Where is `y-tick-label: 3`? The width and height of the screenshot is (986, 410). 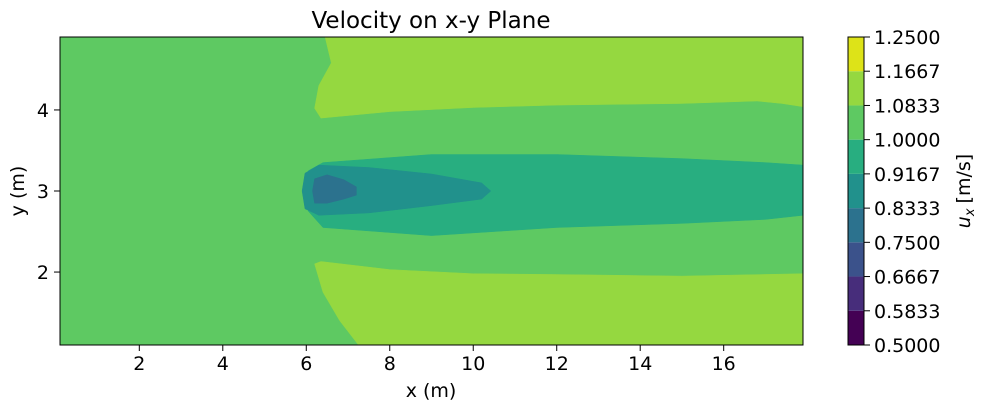 y-tick-label: 3 is located at coordinates (43, 192).